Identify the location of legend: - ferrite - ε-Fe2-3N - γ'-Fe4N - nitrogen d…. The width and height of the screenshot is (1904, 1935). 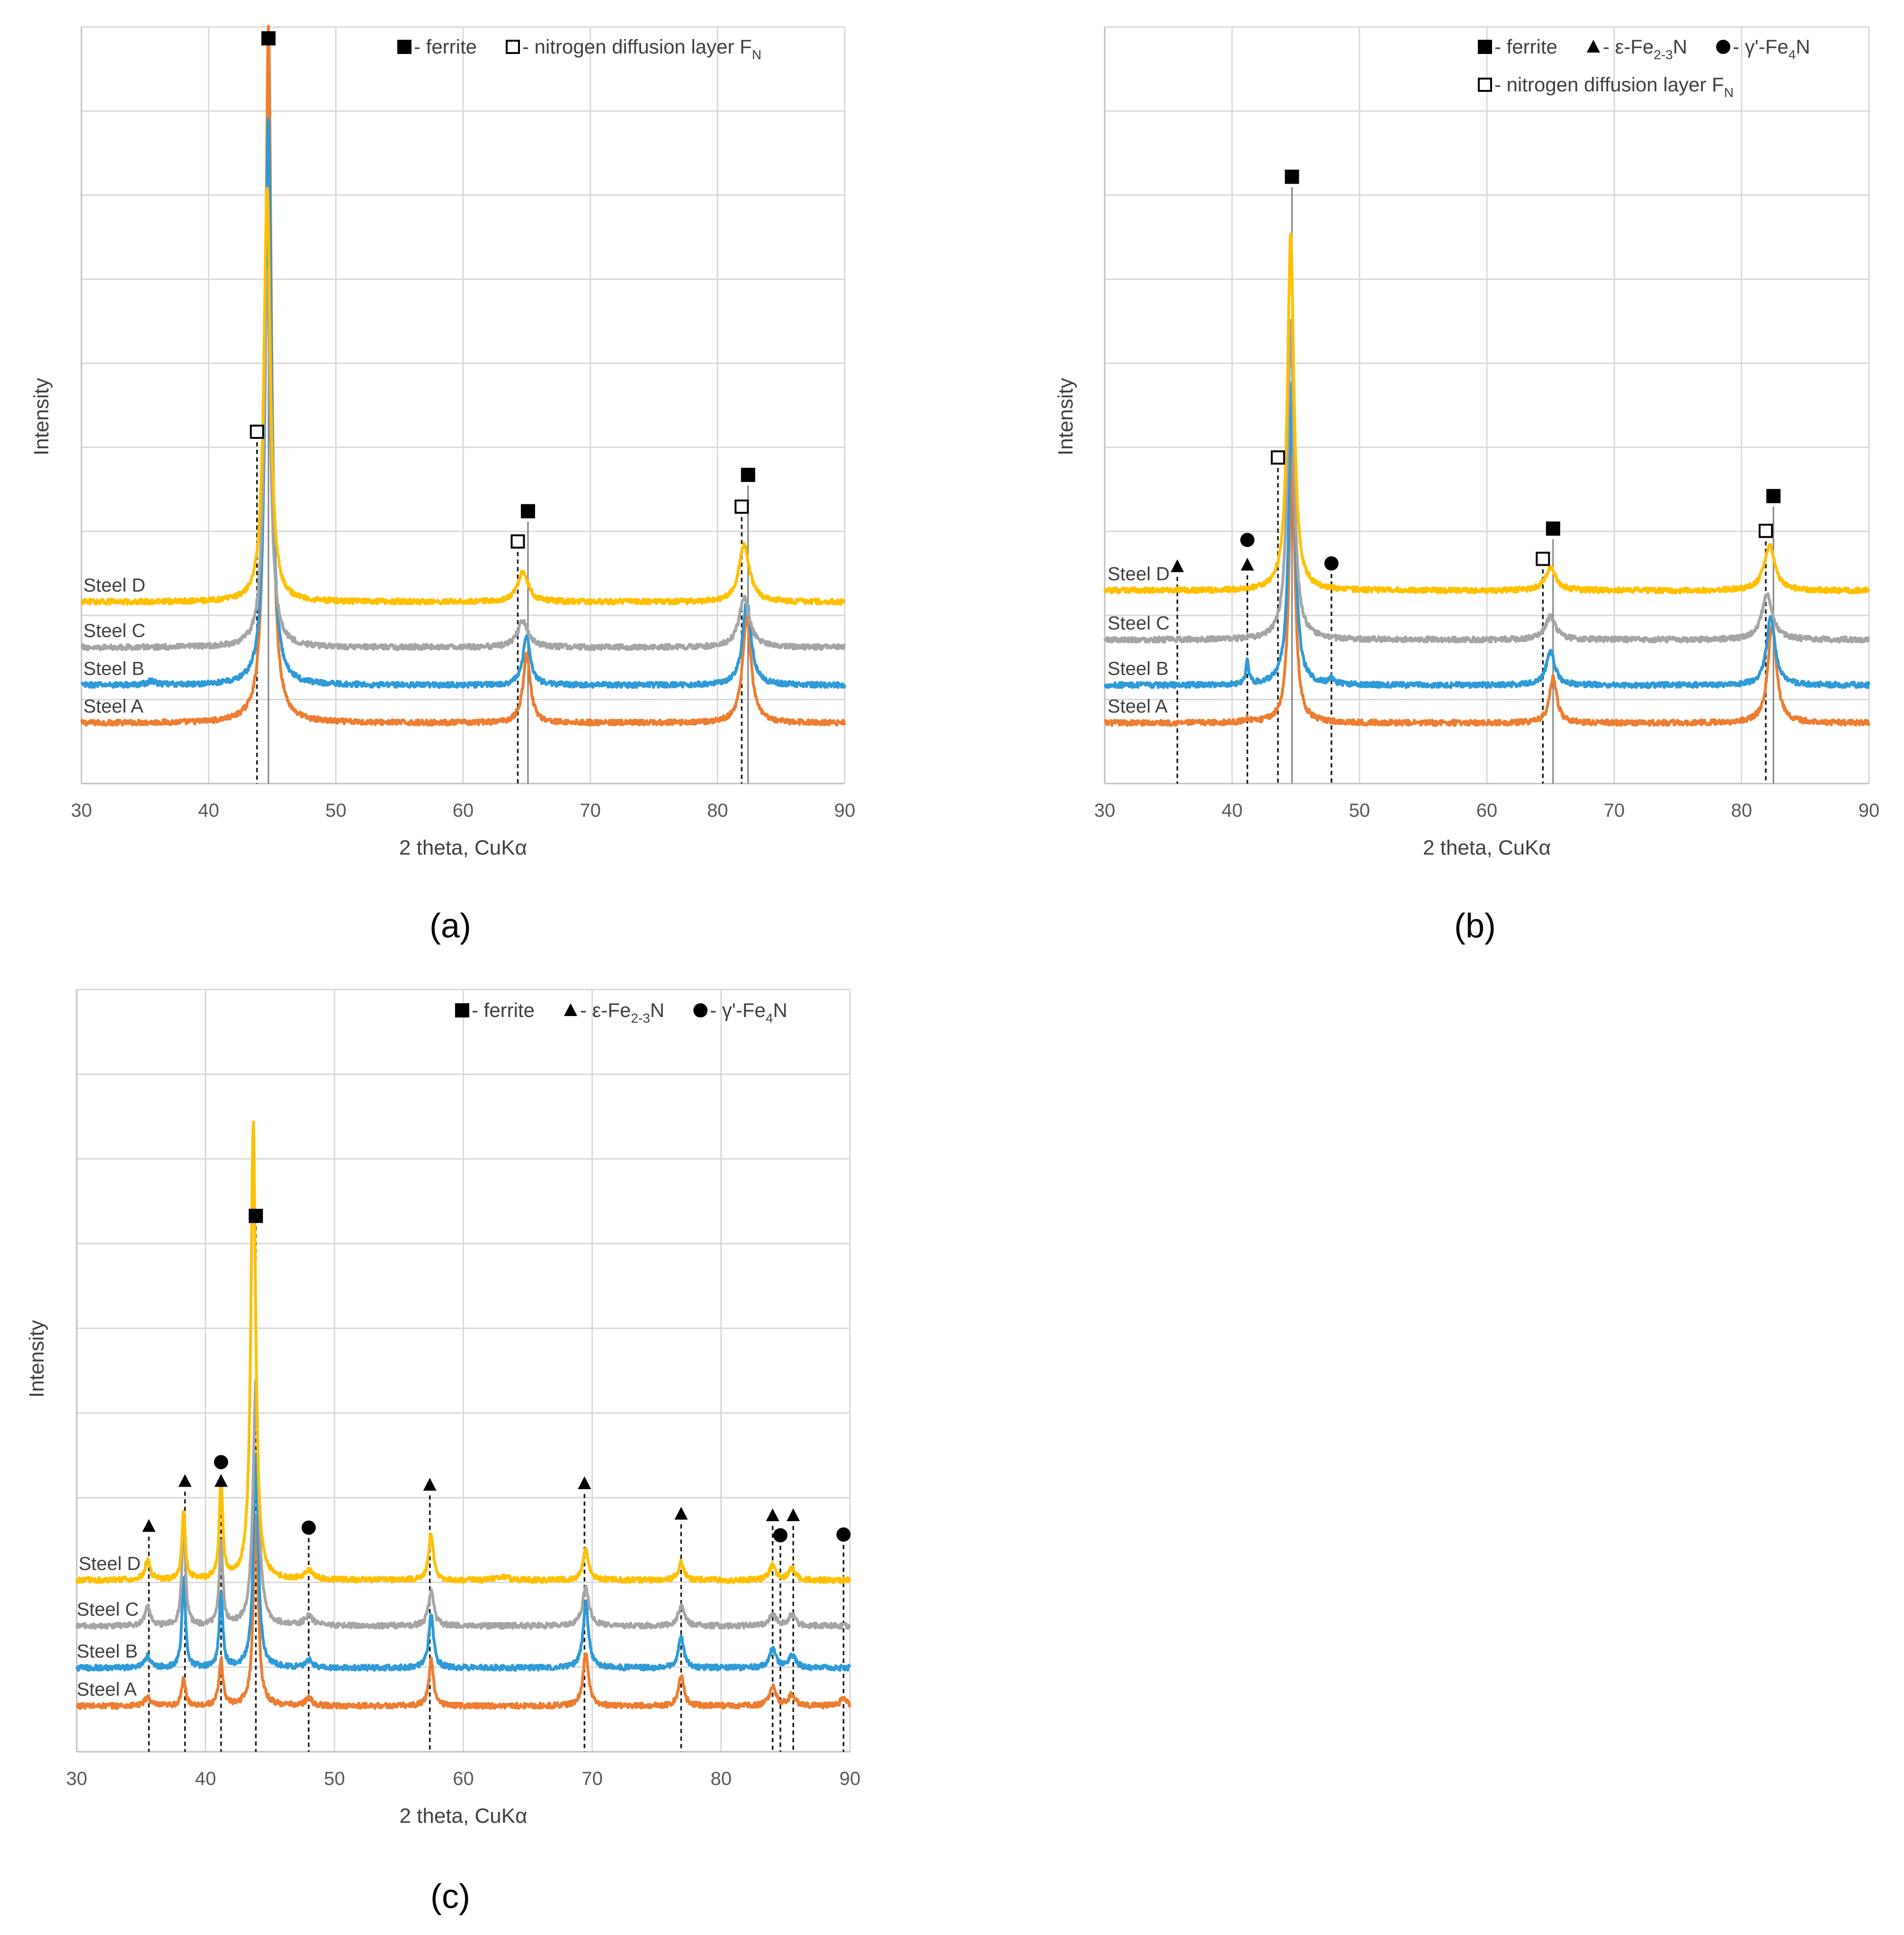
(1644, 68).